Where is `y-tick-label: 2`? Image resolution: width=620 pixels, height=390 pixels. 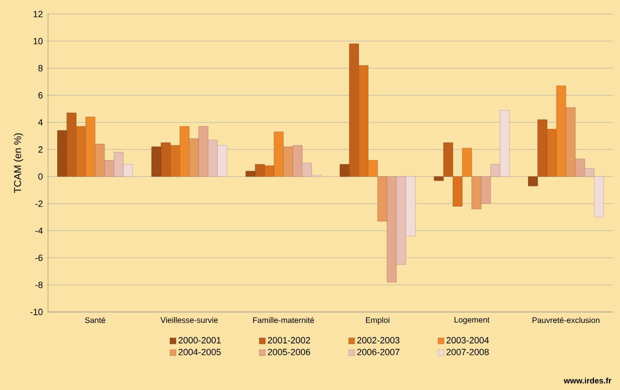
y-tick-label: 2 is located at coordinates (40, 149).